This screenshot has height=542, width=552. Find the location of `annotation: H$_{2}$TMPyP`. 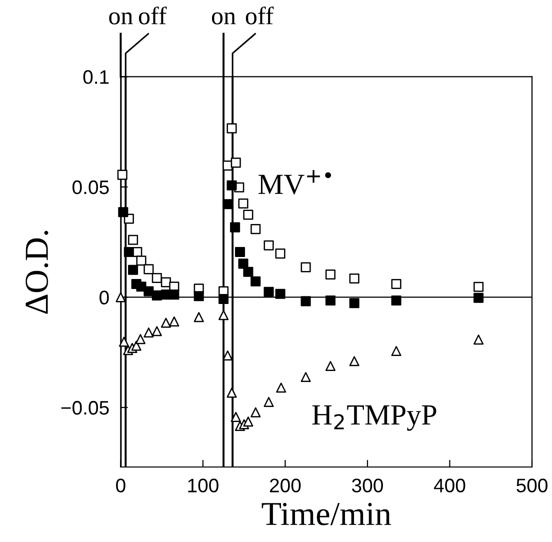

annotation: H$_{2}$TMPyP is located at coordinates (374, 418).